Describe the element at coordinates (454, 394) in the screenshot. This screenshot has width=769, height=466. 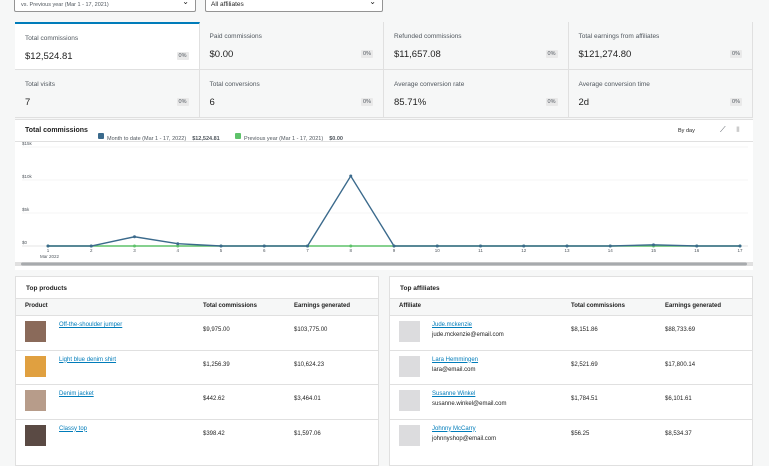
I see `affiliate-name: Susanne Winkel` at that location.